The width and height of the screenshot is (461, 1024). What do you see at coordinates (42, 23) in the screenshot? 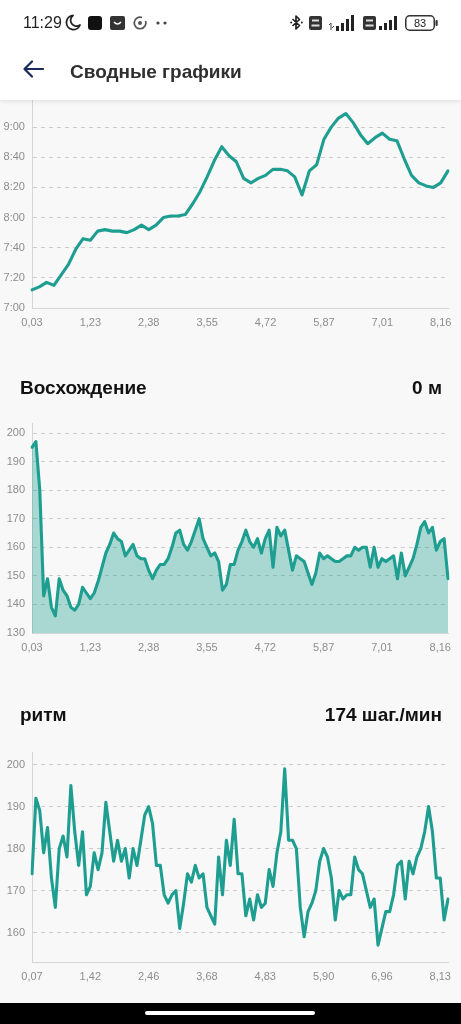
I see `text: 11:29` at bounding box center [42, 23].